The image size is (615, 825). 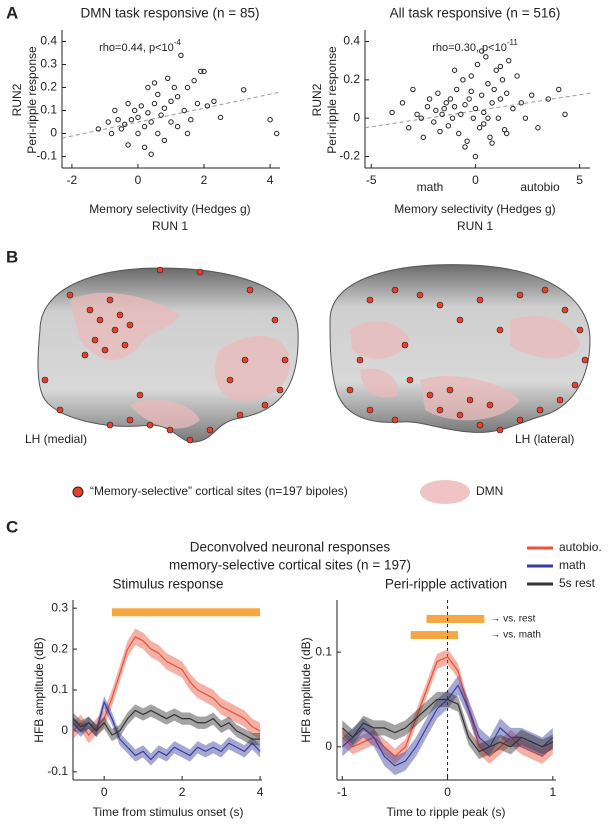 What do you see at coordinates (447, 725) in the screenshot?
I see `series-line` at bounding box center [447, 725].